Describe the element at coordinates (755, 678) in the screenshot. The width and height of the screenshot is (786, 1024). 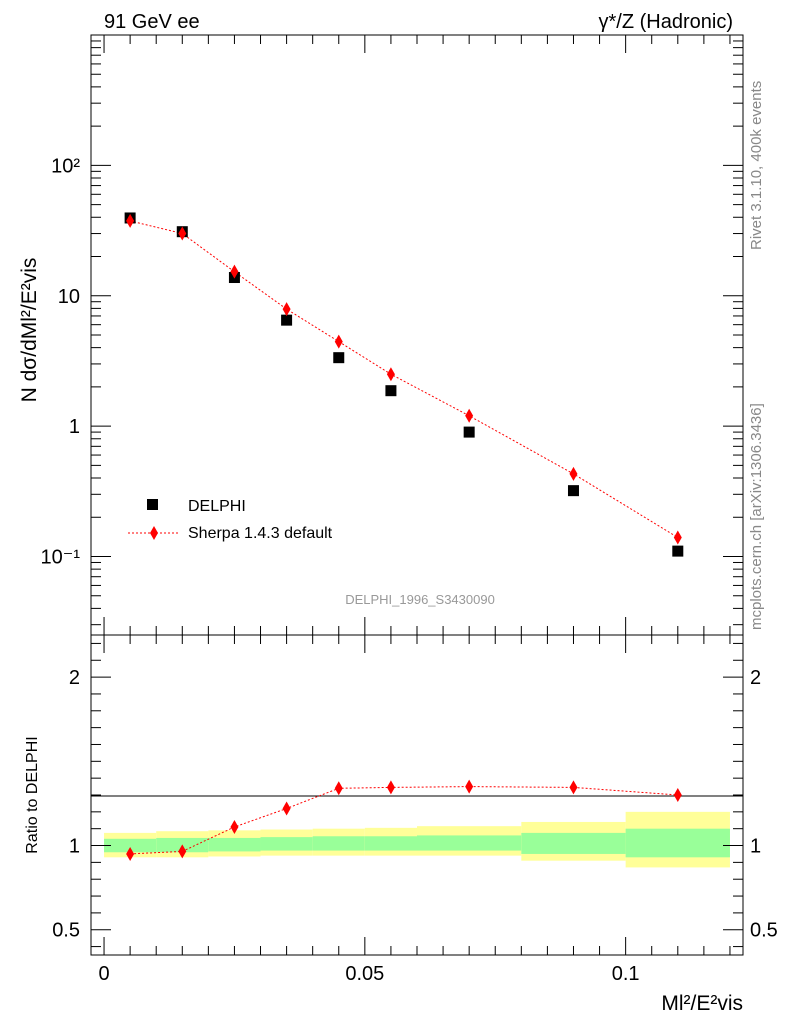
I see `ratio-y-tick-label-right: 2` at that location.